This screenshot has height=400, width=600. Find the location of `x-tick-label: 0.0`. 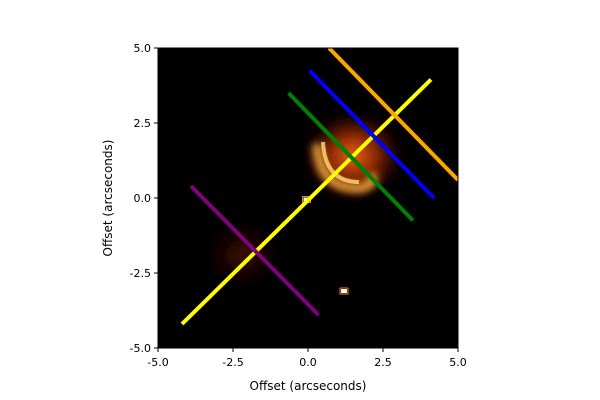

x-tick-label: 0.0 is located at coordinates (308, 362).